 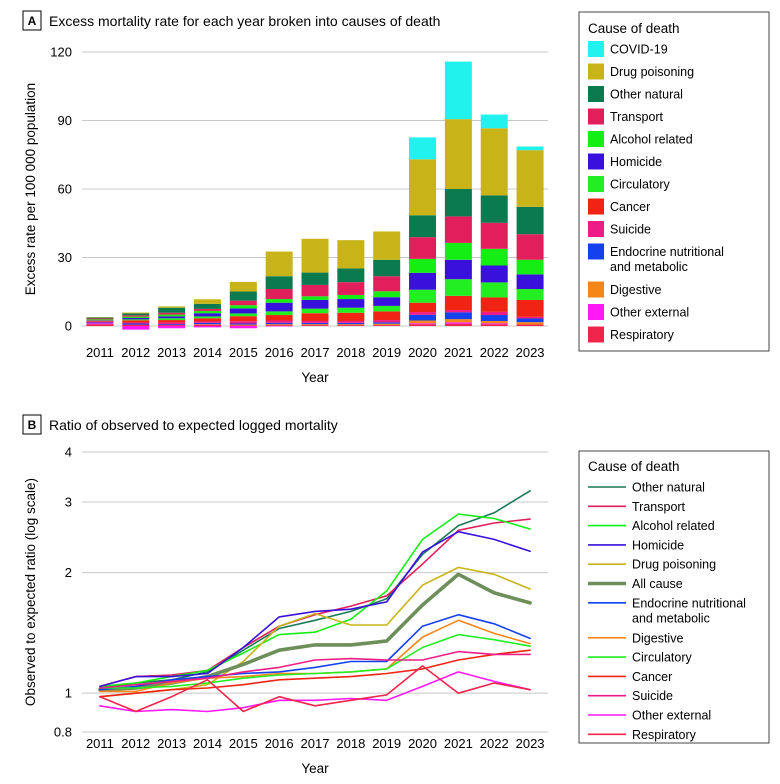 I want to click on bar-suicide-2020, so click(x=423, y=313).